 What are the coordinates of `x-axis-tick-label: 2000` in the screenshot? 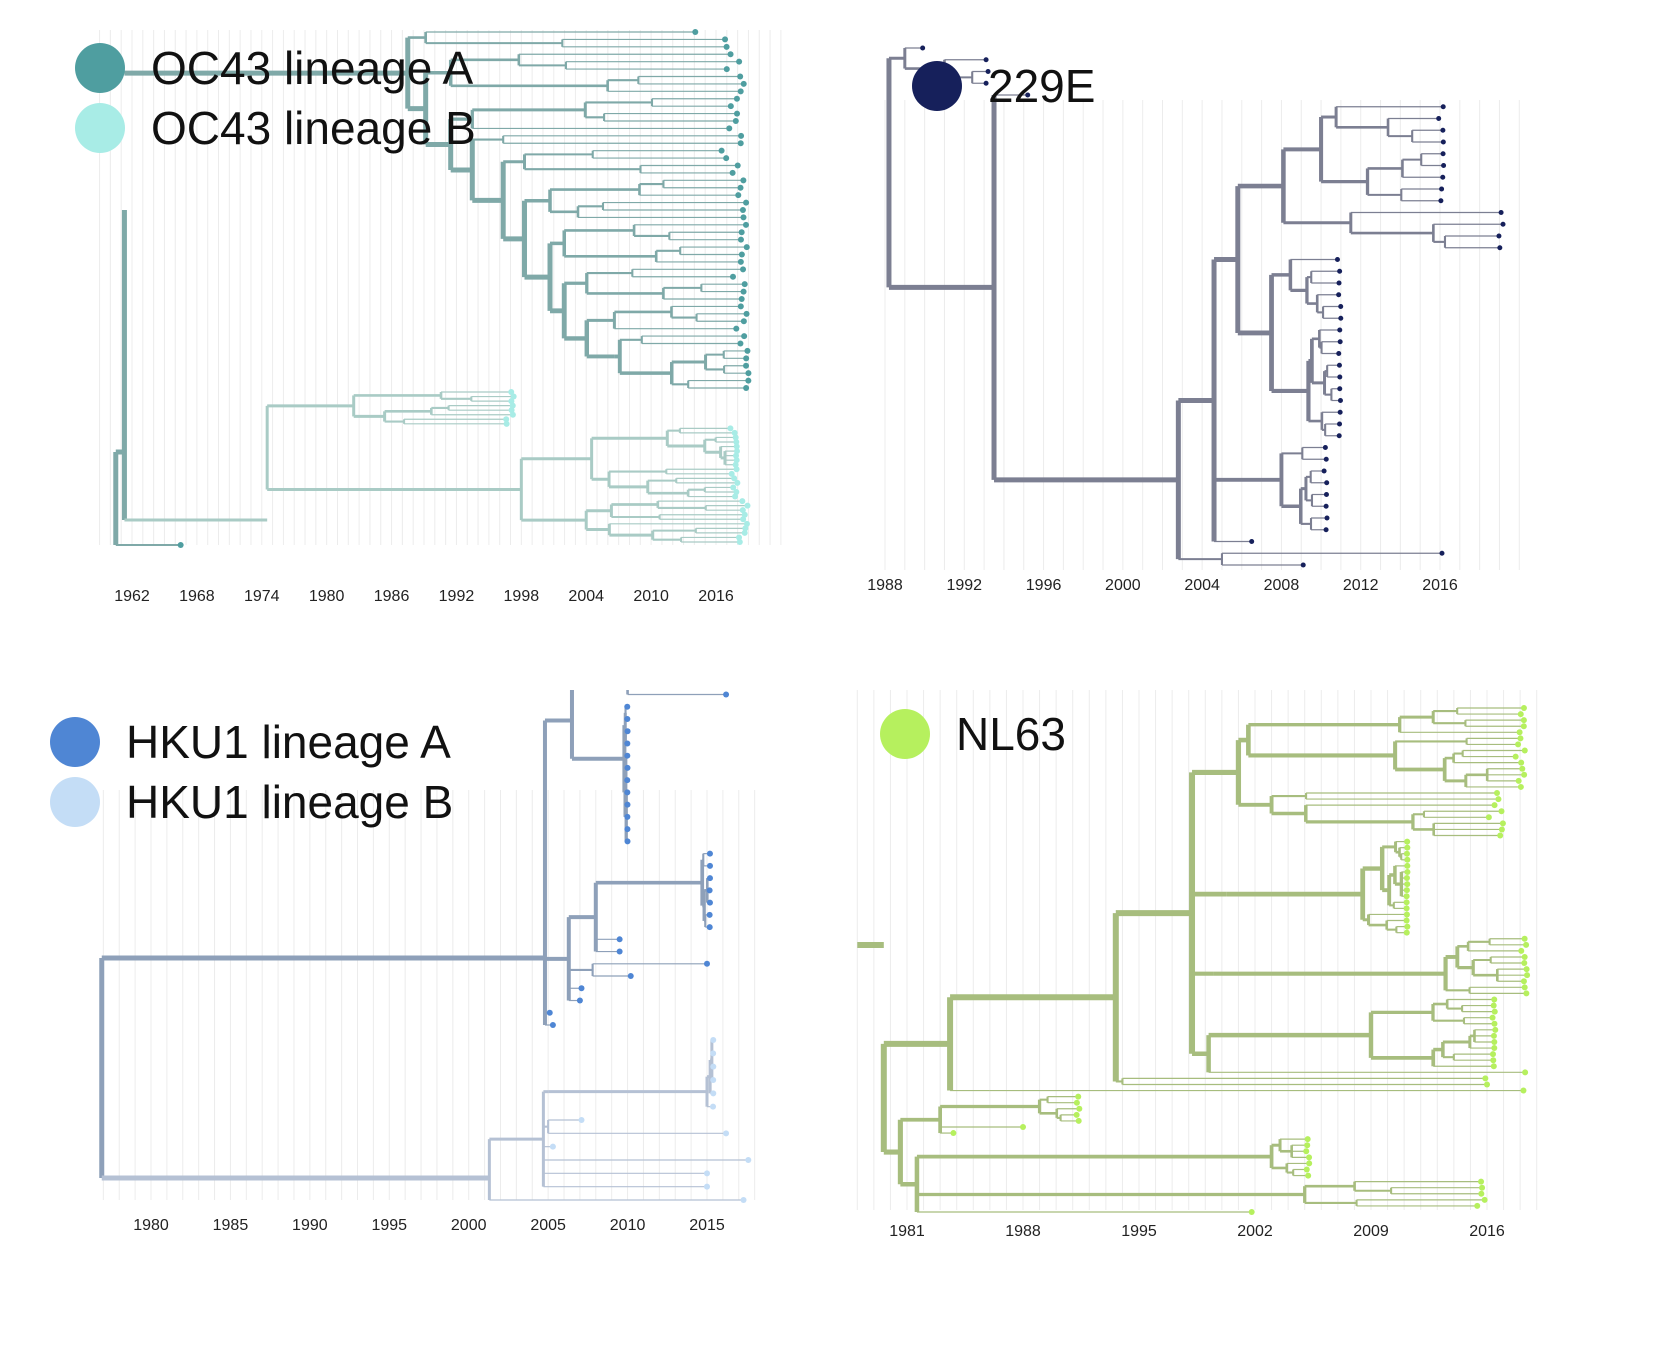 It's located at (1123, 585).